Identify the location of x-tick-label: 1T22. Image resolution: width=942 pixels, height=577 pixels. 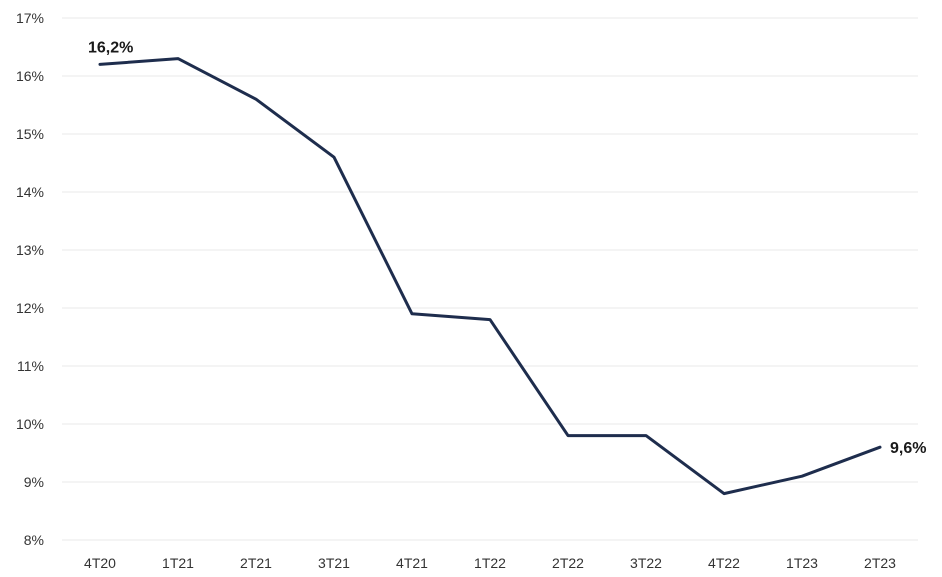
(490, 563).